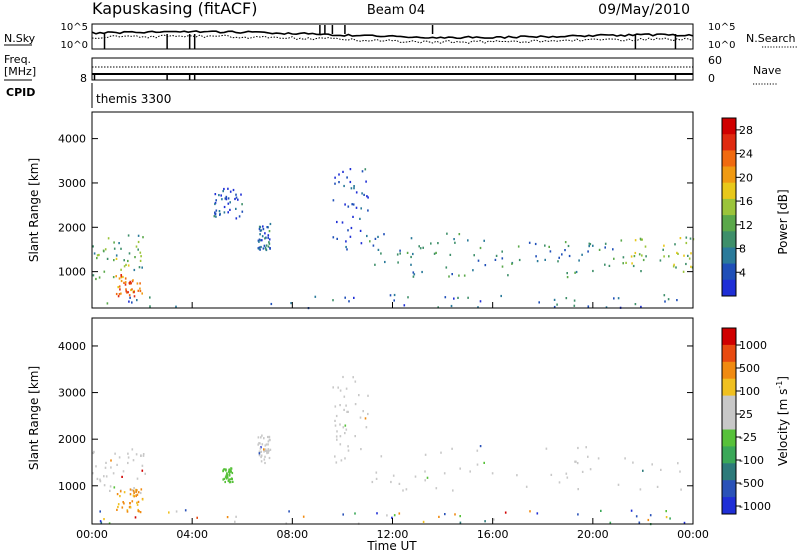  Describe the element at coordinates (401, 36) in the screenshot. I see `noise-panel: N.Sky 10^5 10^0 10^5 10^0 N.Search` at that location.